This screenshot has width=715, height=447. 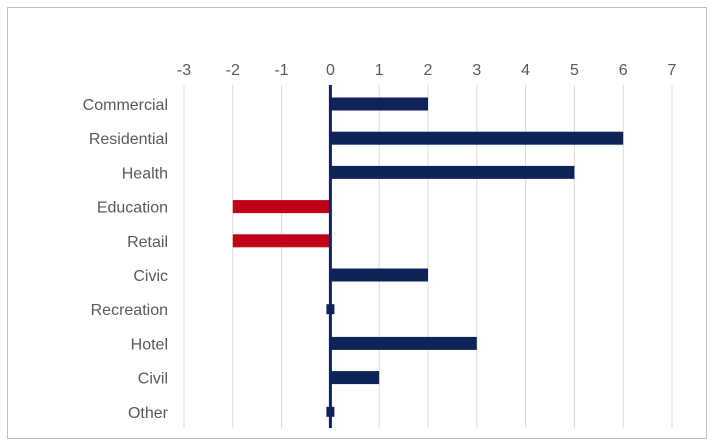 I want to click on category-label: Health, so click(x=145, y=173).